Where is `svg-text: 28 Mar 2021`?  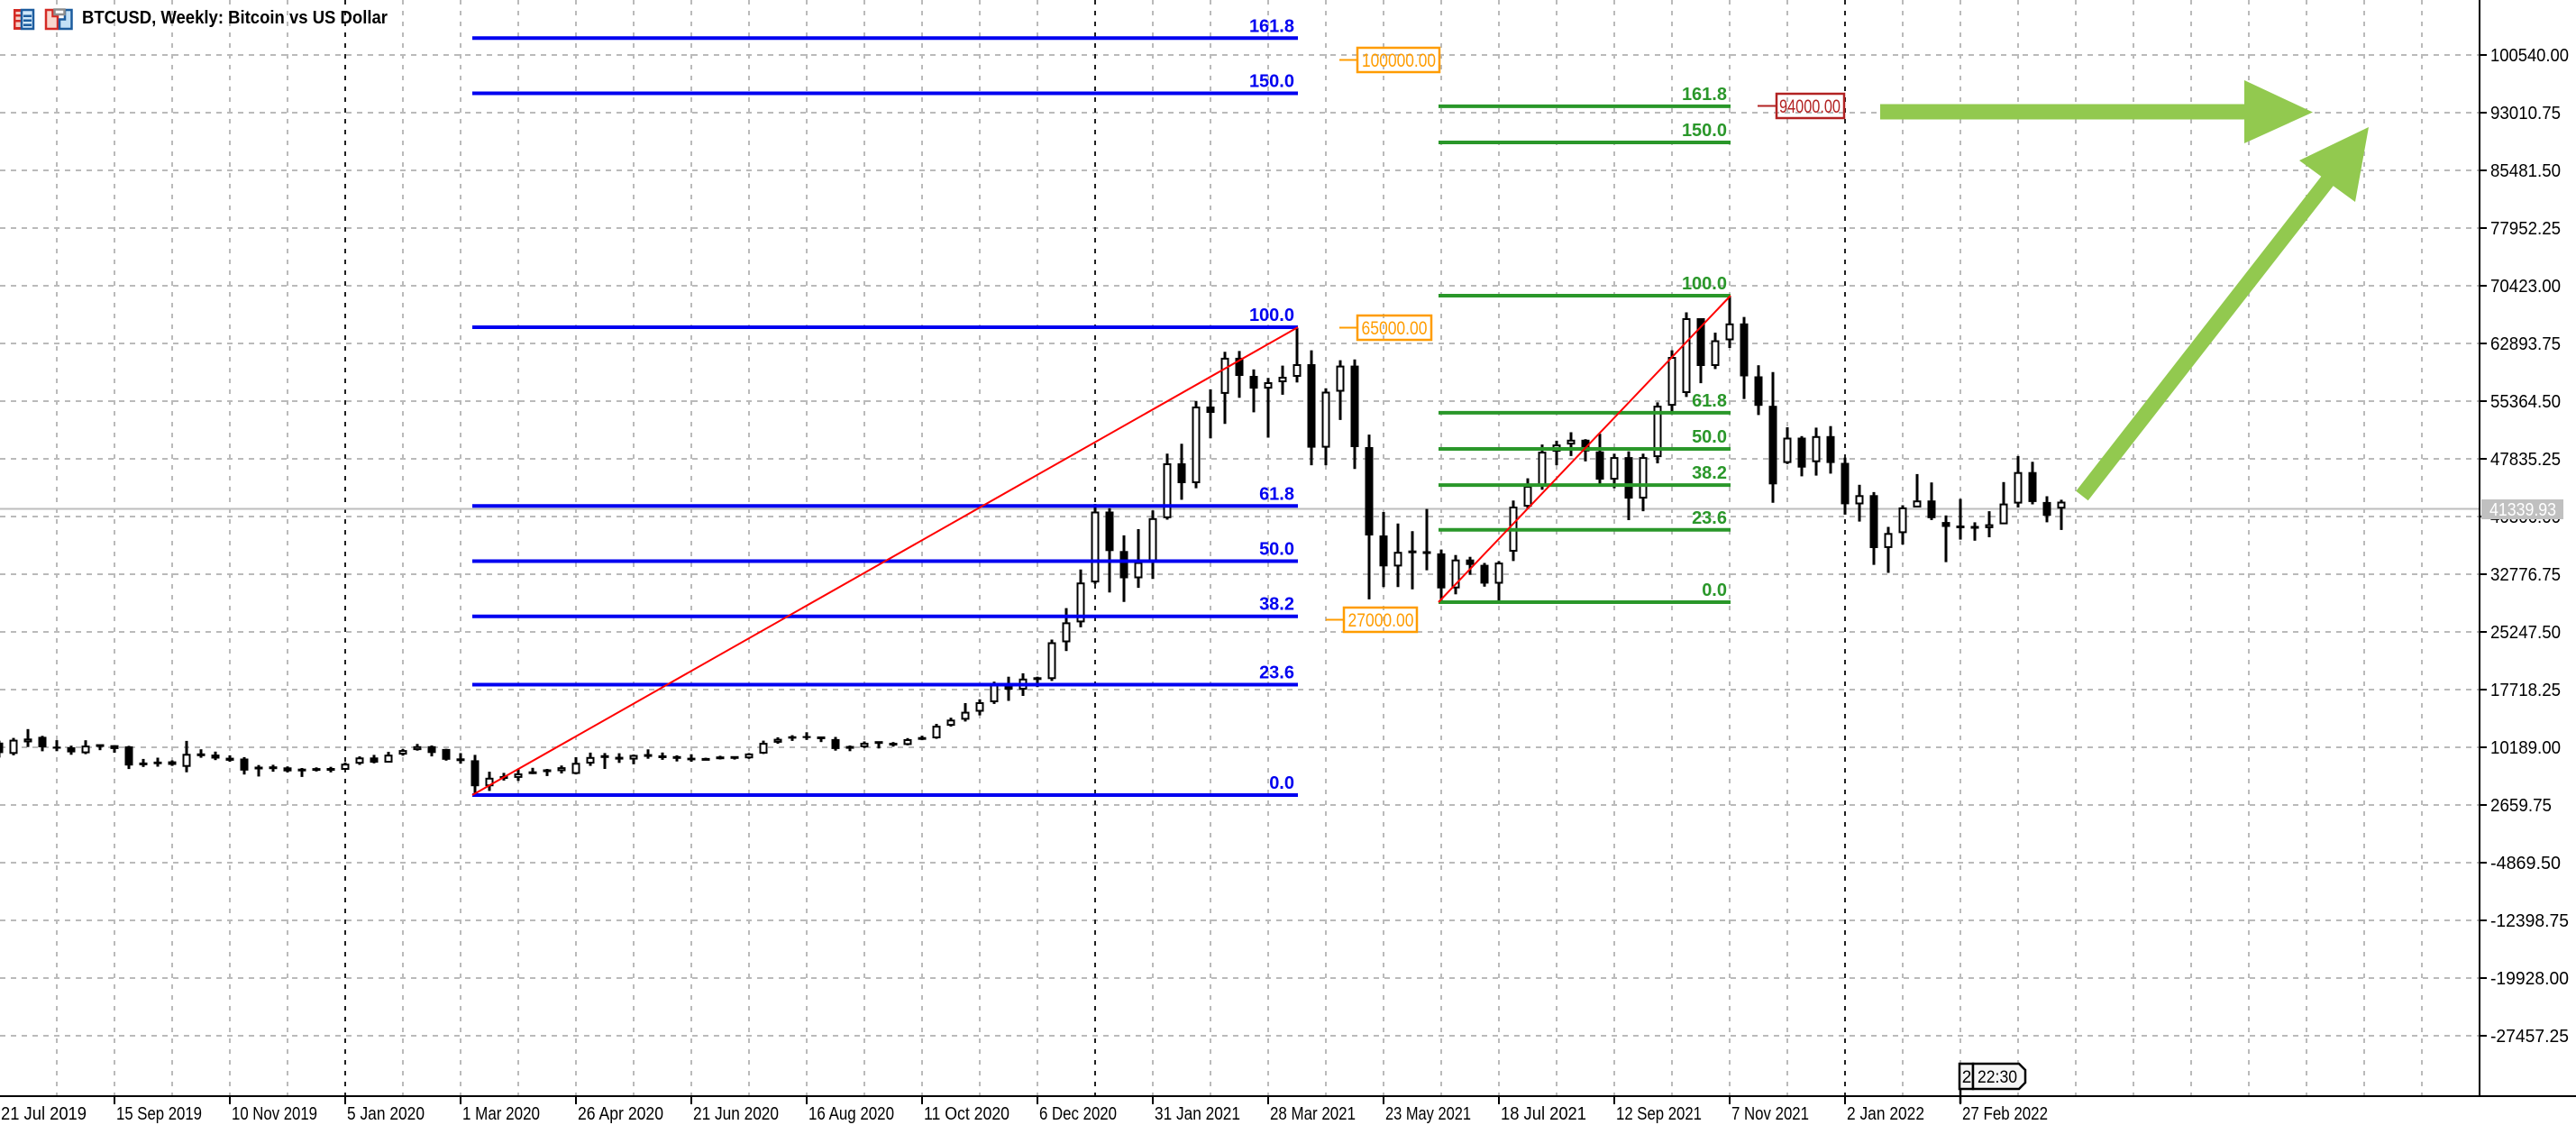 svg-text: 28 Mar 2021 is located at coordinates (1313, 1114).